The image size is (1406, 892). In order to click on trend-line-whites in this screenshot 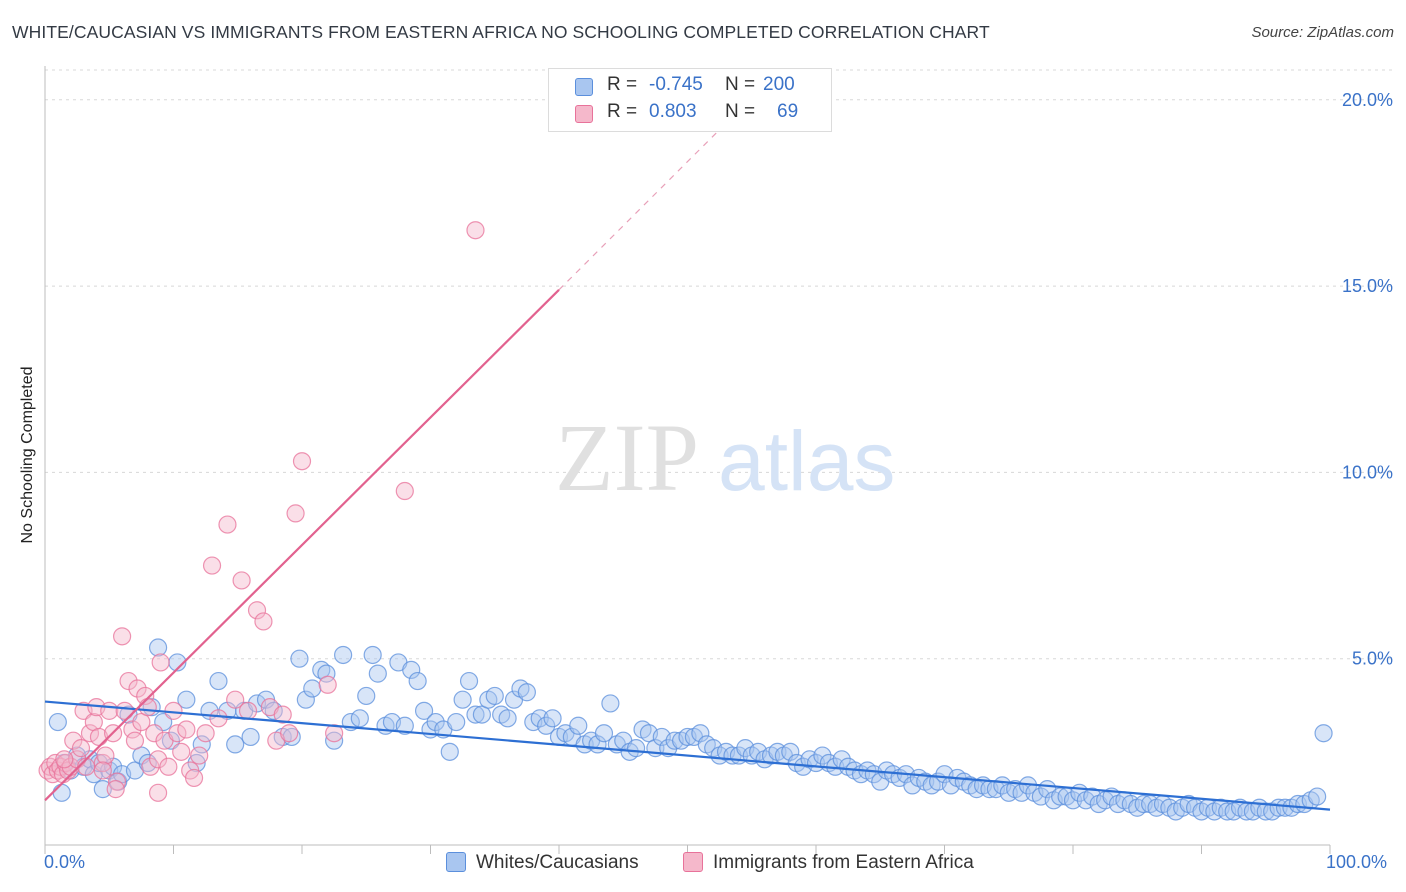, I will do `click(687, 755)`.